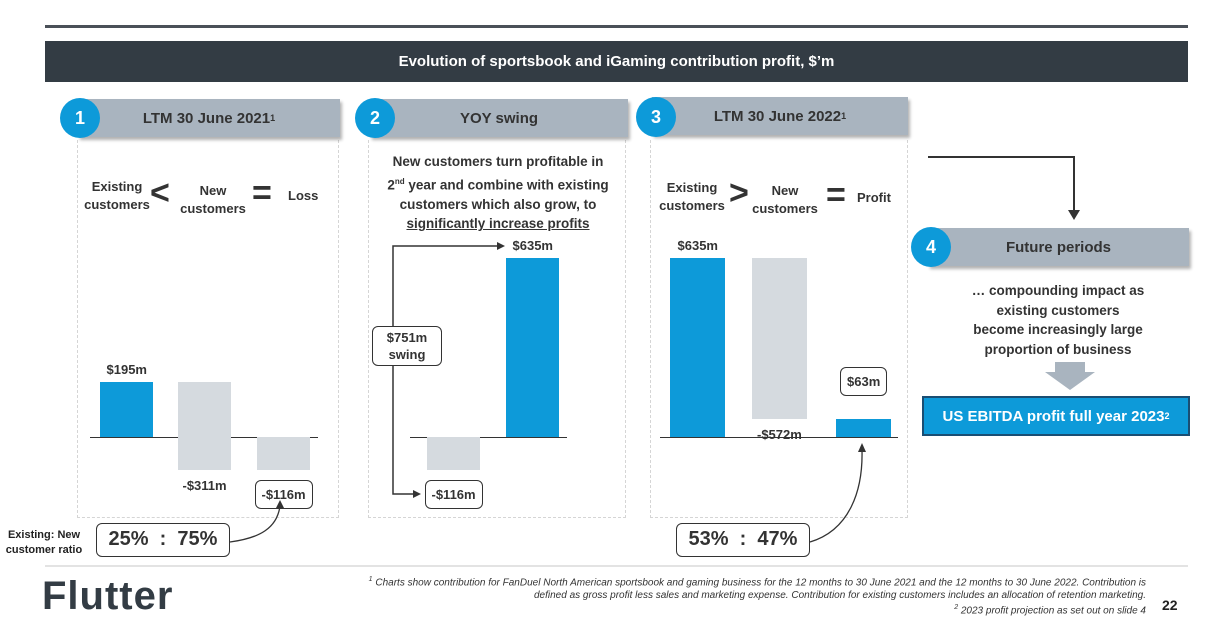 This screenshot has height=632, width=1208. I want to click on chart-1-label-2: -$311m, so click(204, 485).